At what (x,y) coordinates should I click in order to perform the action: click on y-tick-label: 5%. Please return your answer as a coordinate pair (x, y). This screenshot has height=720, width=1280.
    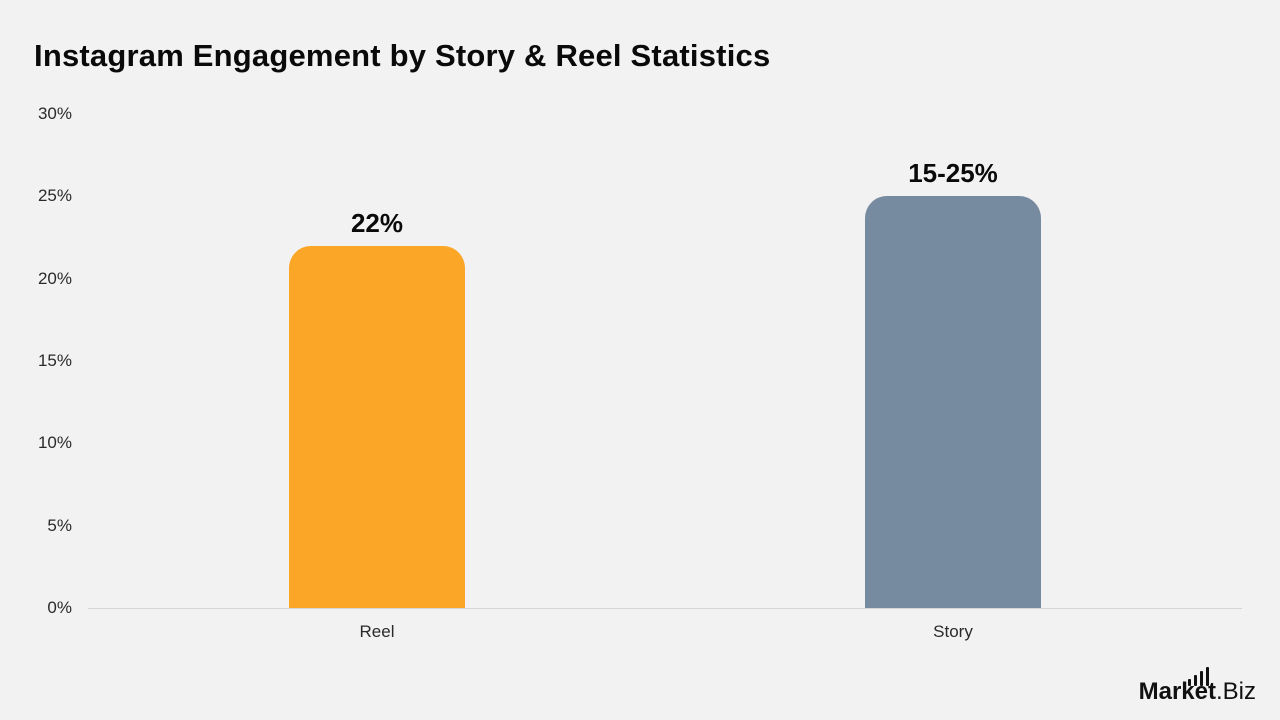
    Looking at the image, I should click on (59, 525).